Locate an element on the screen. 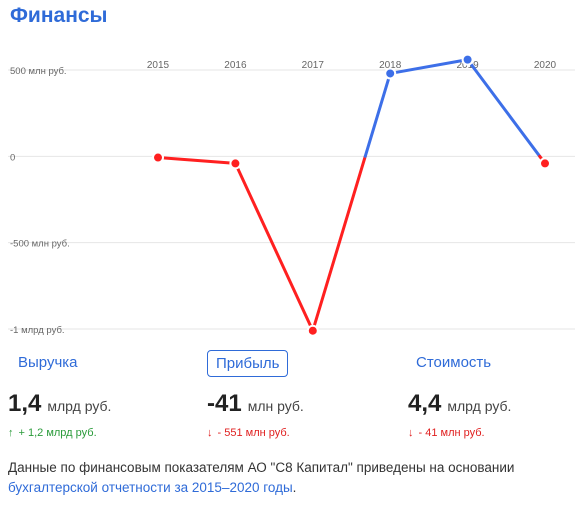 The image size is (580, 510). profit-delta-text: - 551 млн руб. is located at coordinates (253, 433).